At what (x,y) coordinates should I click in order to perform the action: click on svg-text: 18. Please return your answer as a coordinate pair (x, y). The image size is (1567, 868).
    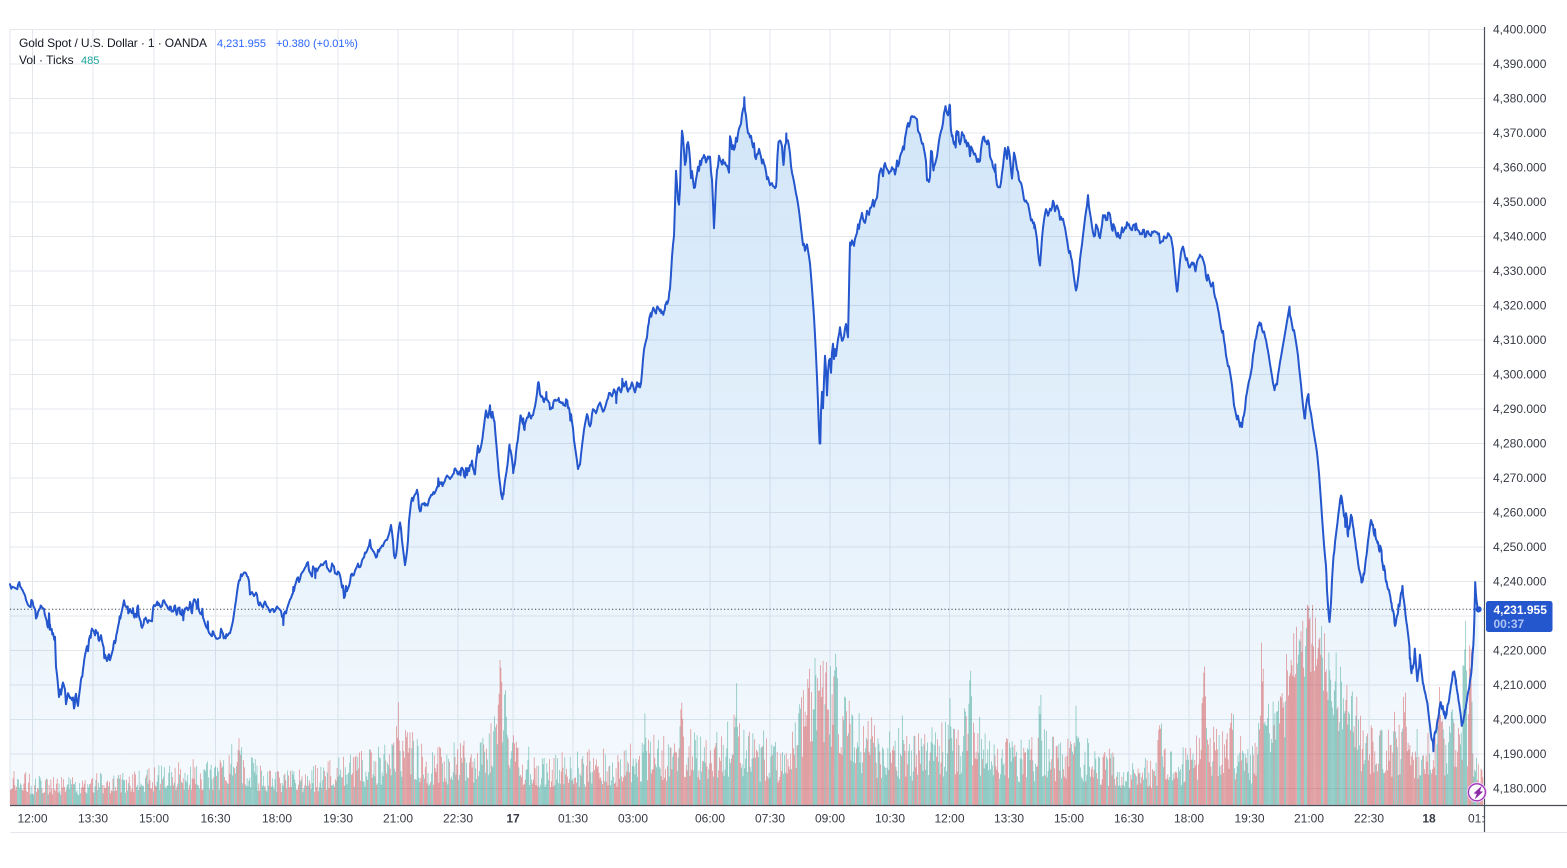
    Looking at the image, I should click on (1429, 819).